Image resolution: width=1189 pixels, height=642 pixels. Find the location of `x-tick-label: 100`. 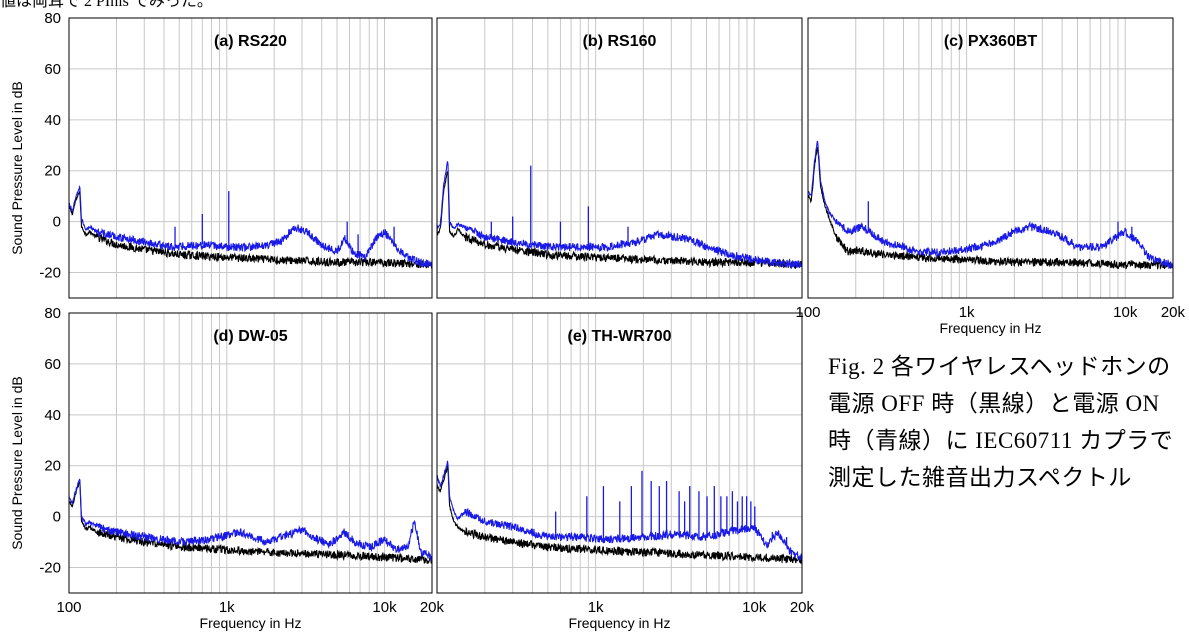

x-tick-label: 100 is located at coordinates (68, 607).